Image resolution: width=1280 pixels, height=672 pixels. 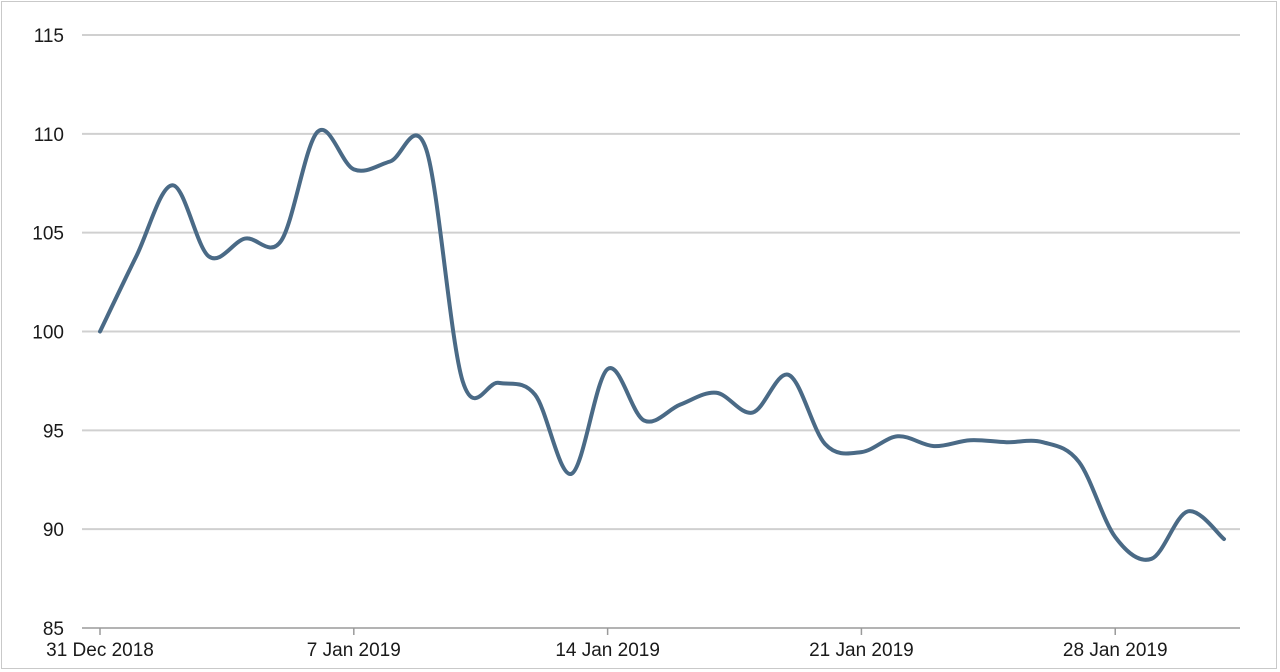 What do you see at coordinates (53, 431) in the screenshot?
I see `y-tick-label: 95` at bounding box center [53, 431].